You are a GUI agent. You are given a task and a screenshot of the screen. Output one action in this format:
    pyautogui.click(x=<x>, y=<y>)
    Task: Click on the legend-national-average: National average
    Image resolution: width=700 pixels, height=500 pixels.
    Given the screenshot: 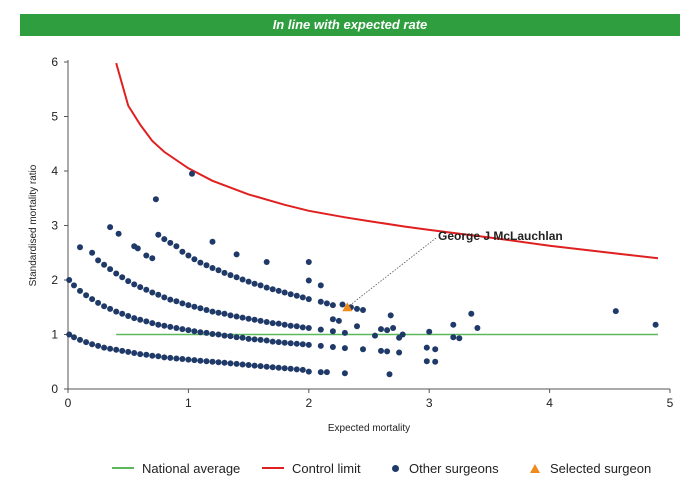 What is the action you would take?
    pyautogui.click(x=176, y=468)
    